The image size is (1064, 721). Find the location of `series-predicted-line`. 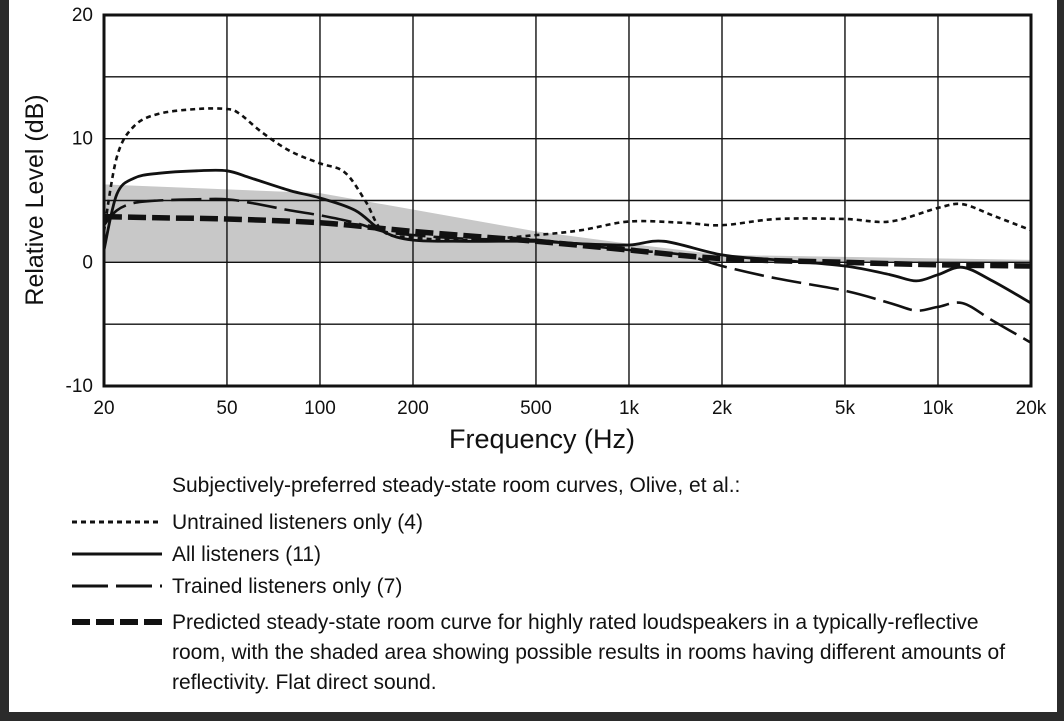

series-predicted-line is located at coordinates (567, 241).